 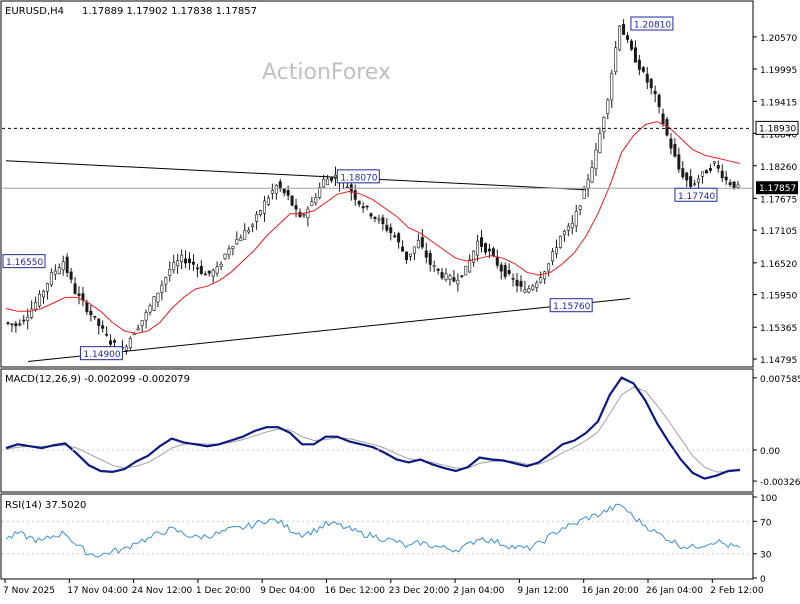 I want to click on price-annotation-label: 1.16550, so click(x=24, y=263).